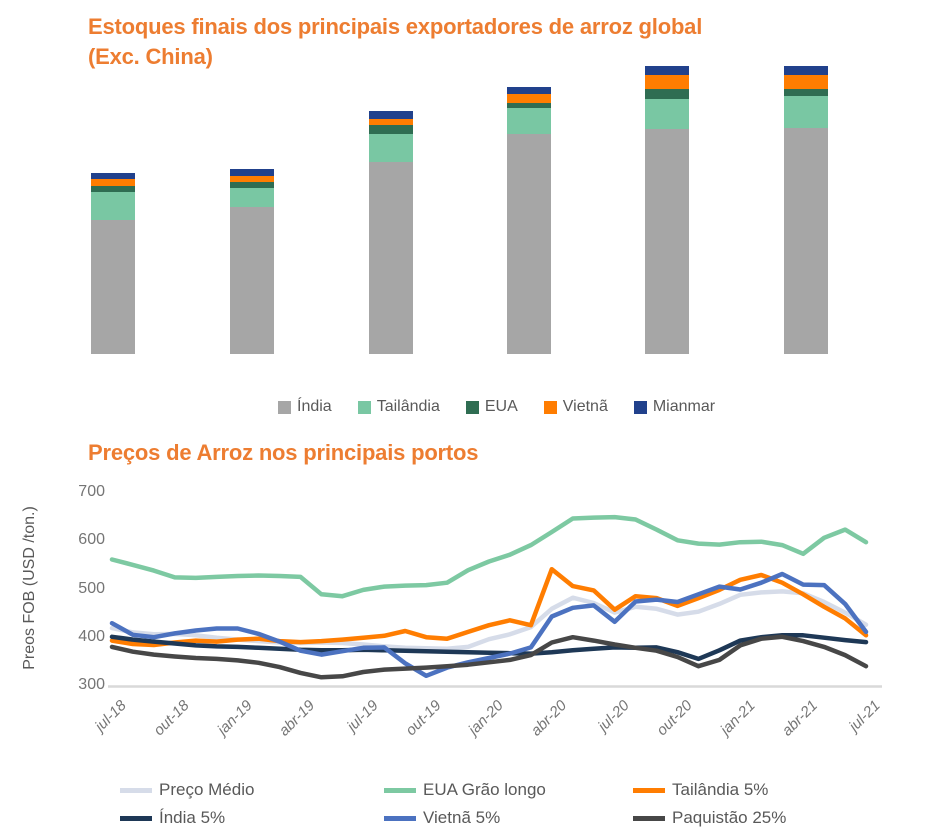  I want to click on line-series--ndia-5-, so click(489, 647).